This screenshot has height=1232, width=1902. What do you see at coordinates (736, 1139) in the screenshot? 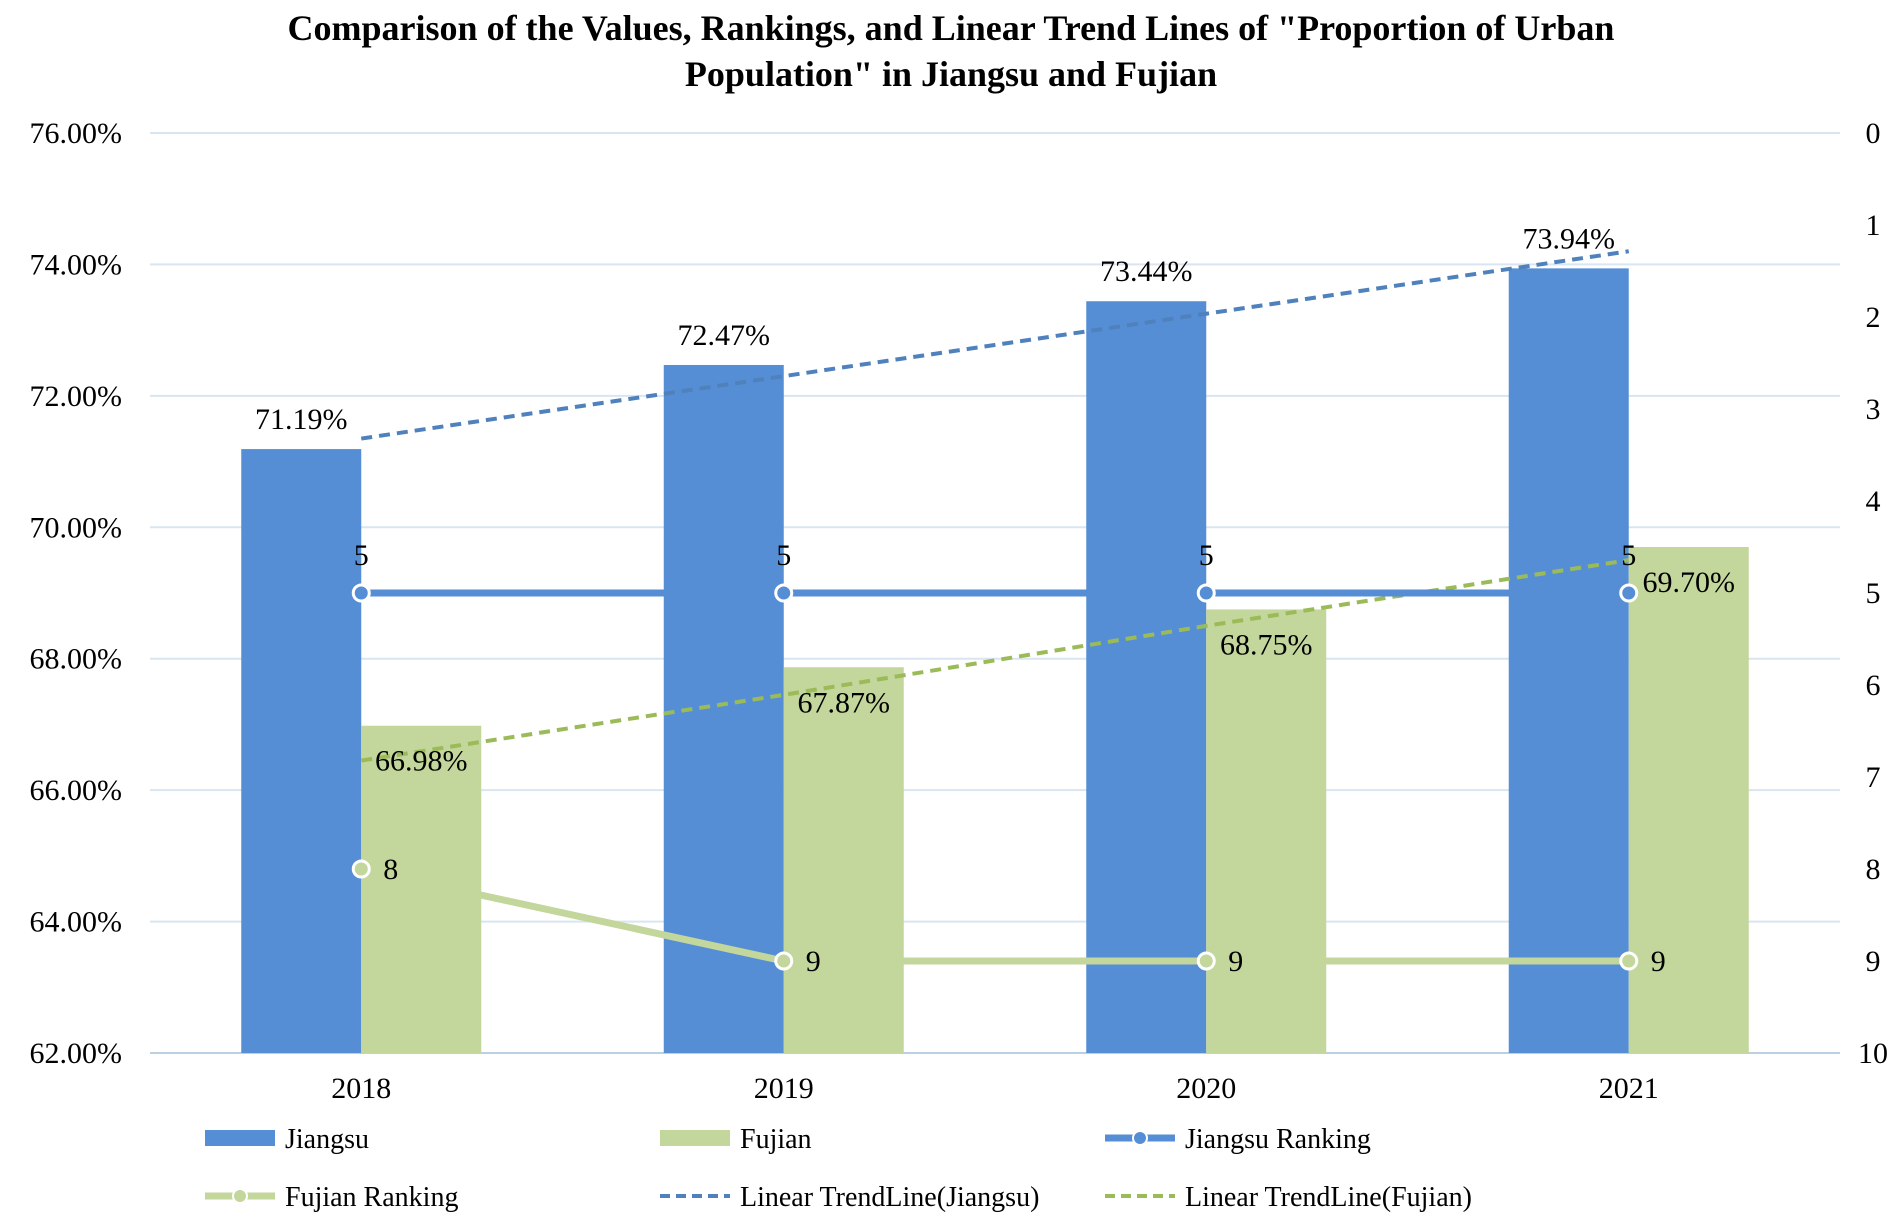
I see `legend-item-fujian: Fujian` at bounding box center [736, 1139].